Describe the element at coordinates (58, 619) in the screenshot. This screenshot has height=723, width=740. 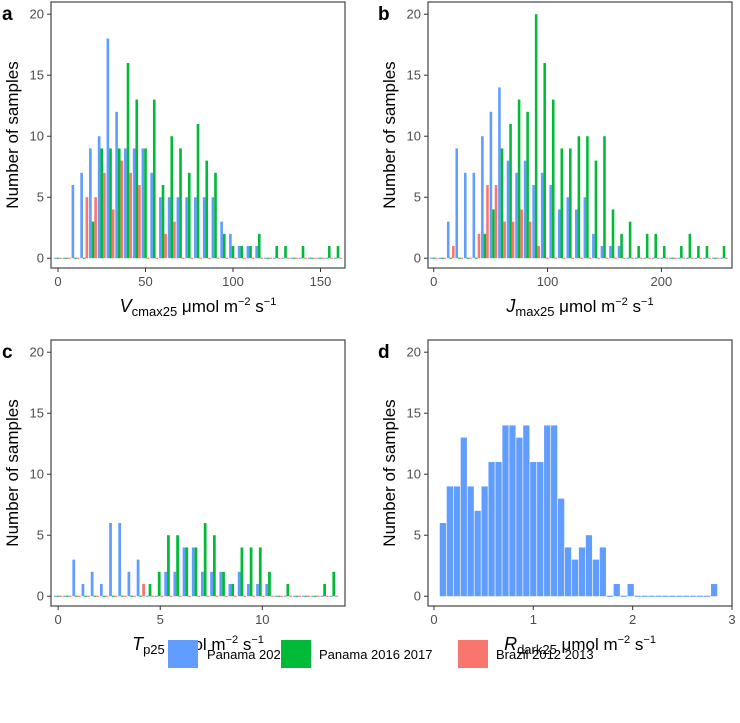
I see `x-tick-label: 0` at that location.